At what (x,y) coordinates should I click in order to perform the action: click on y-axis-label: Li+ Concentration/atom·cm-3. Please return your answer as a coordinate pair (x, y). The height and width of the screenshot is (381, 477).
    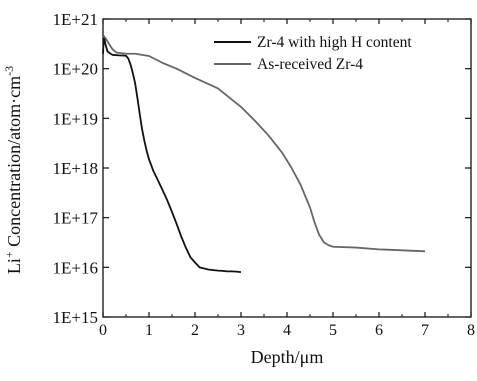
    Looking at the image, I should click on (13, 170).